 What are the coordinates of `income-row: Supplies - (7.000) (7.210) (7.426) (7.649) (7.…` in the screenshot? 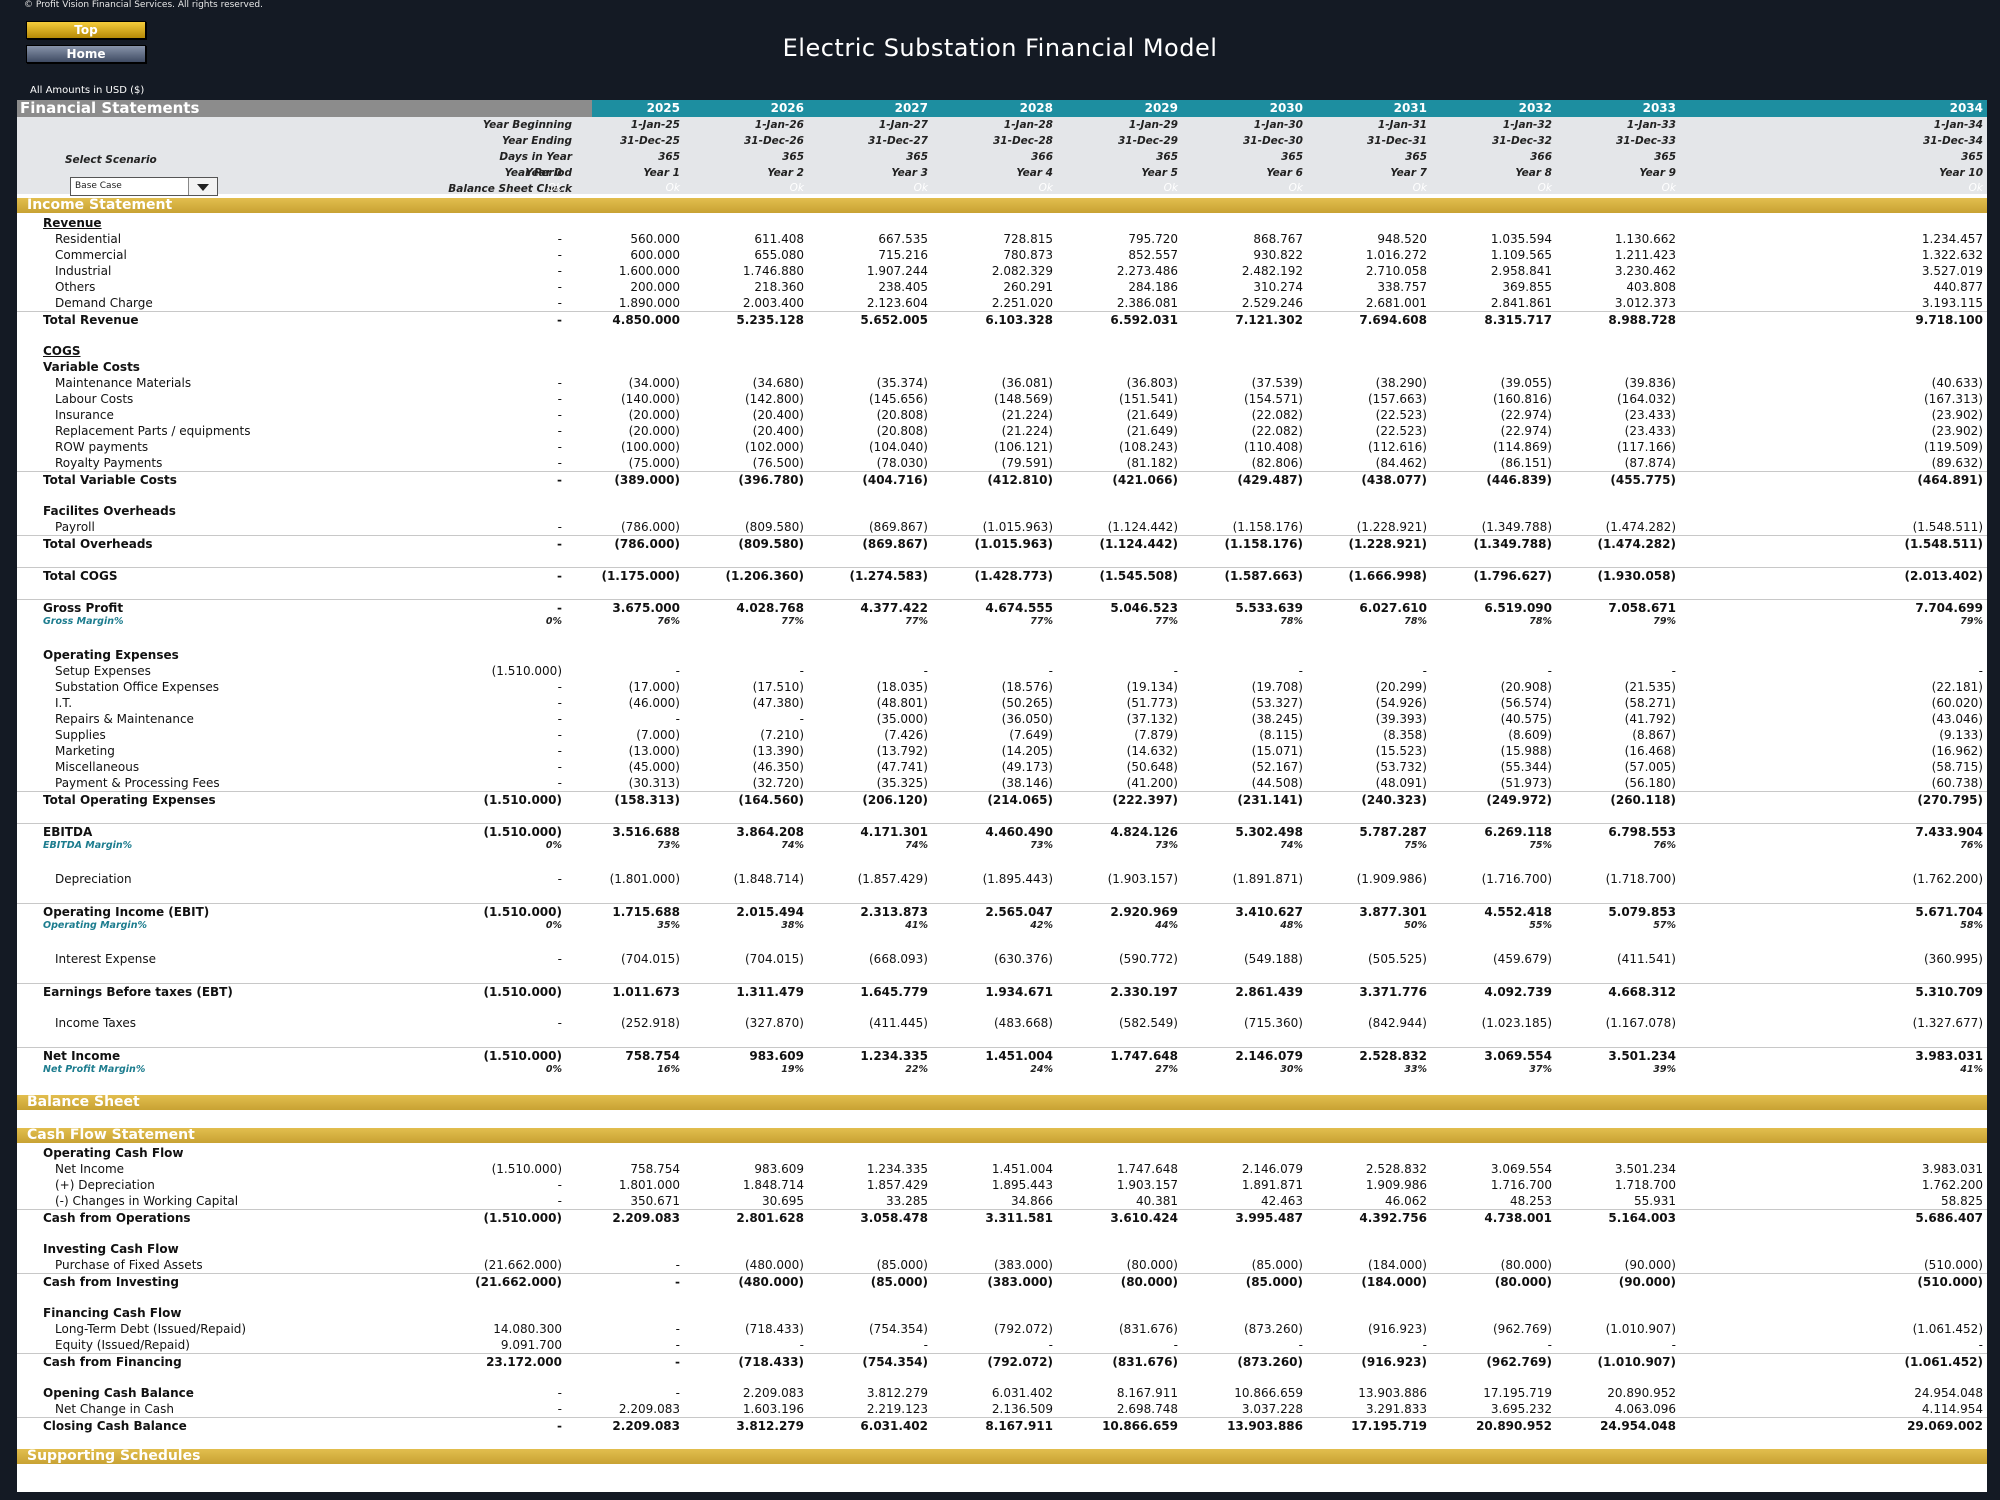 It's located at (1002, 735).